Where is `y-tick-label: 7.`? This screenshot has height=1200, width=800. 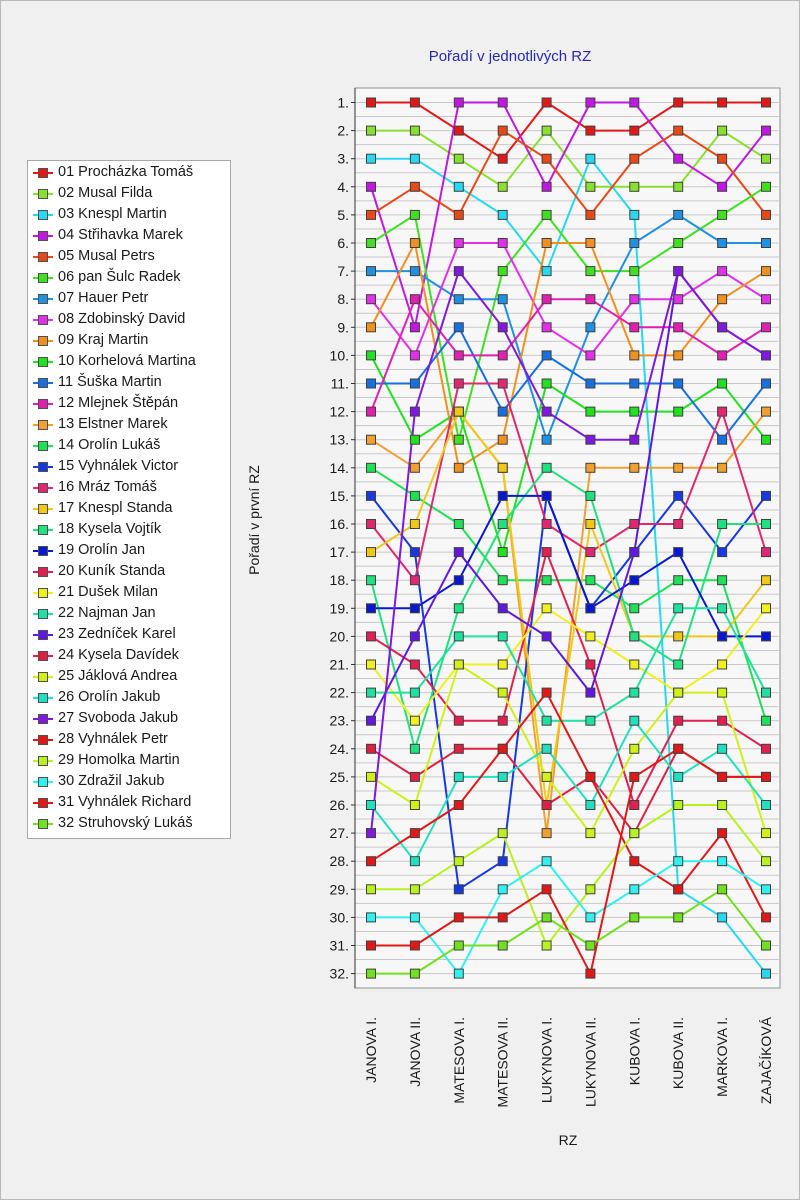
y-tick-label: 7. is located at coordinates (343, 271).